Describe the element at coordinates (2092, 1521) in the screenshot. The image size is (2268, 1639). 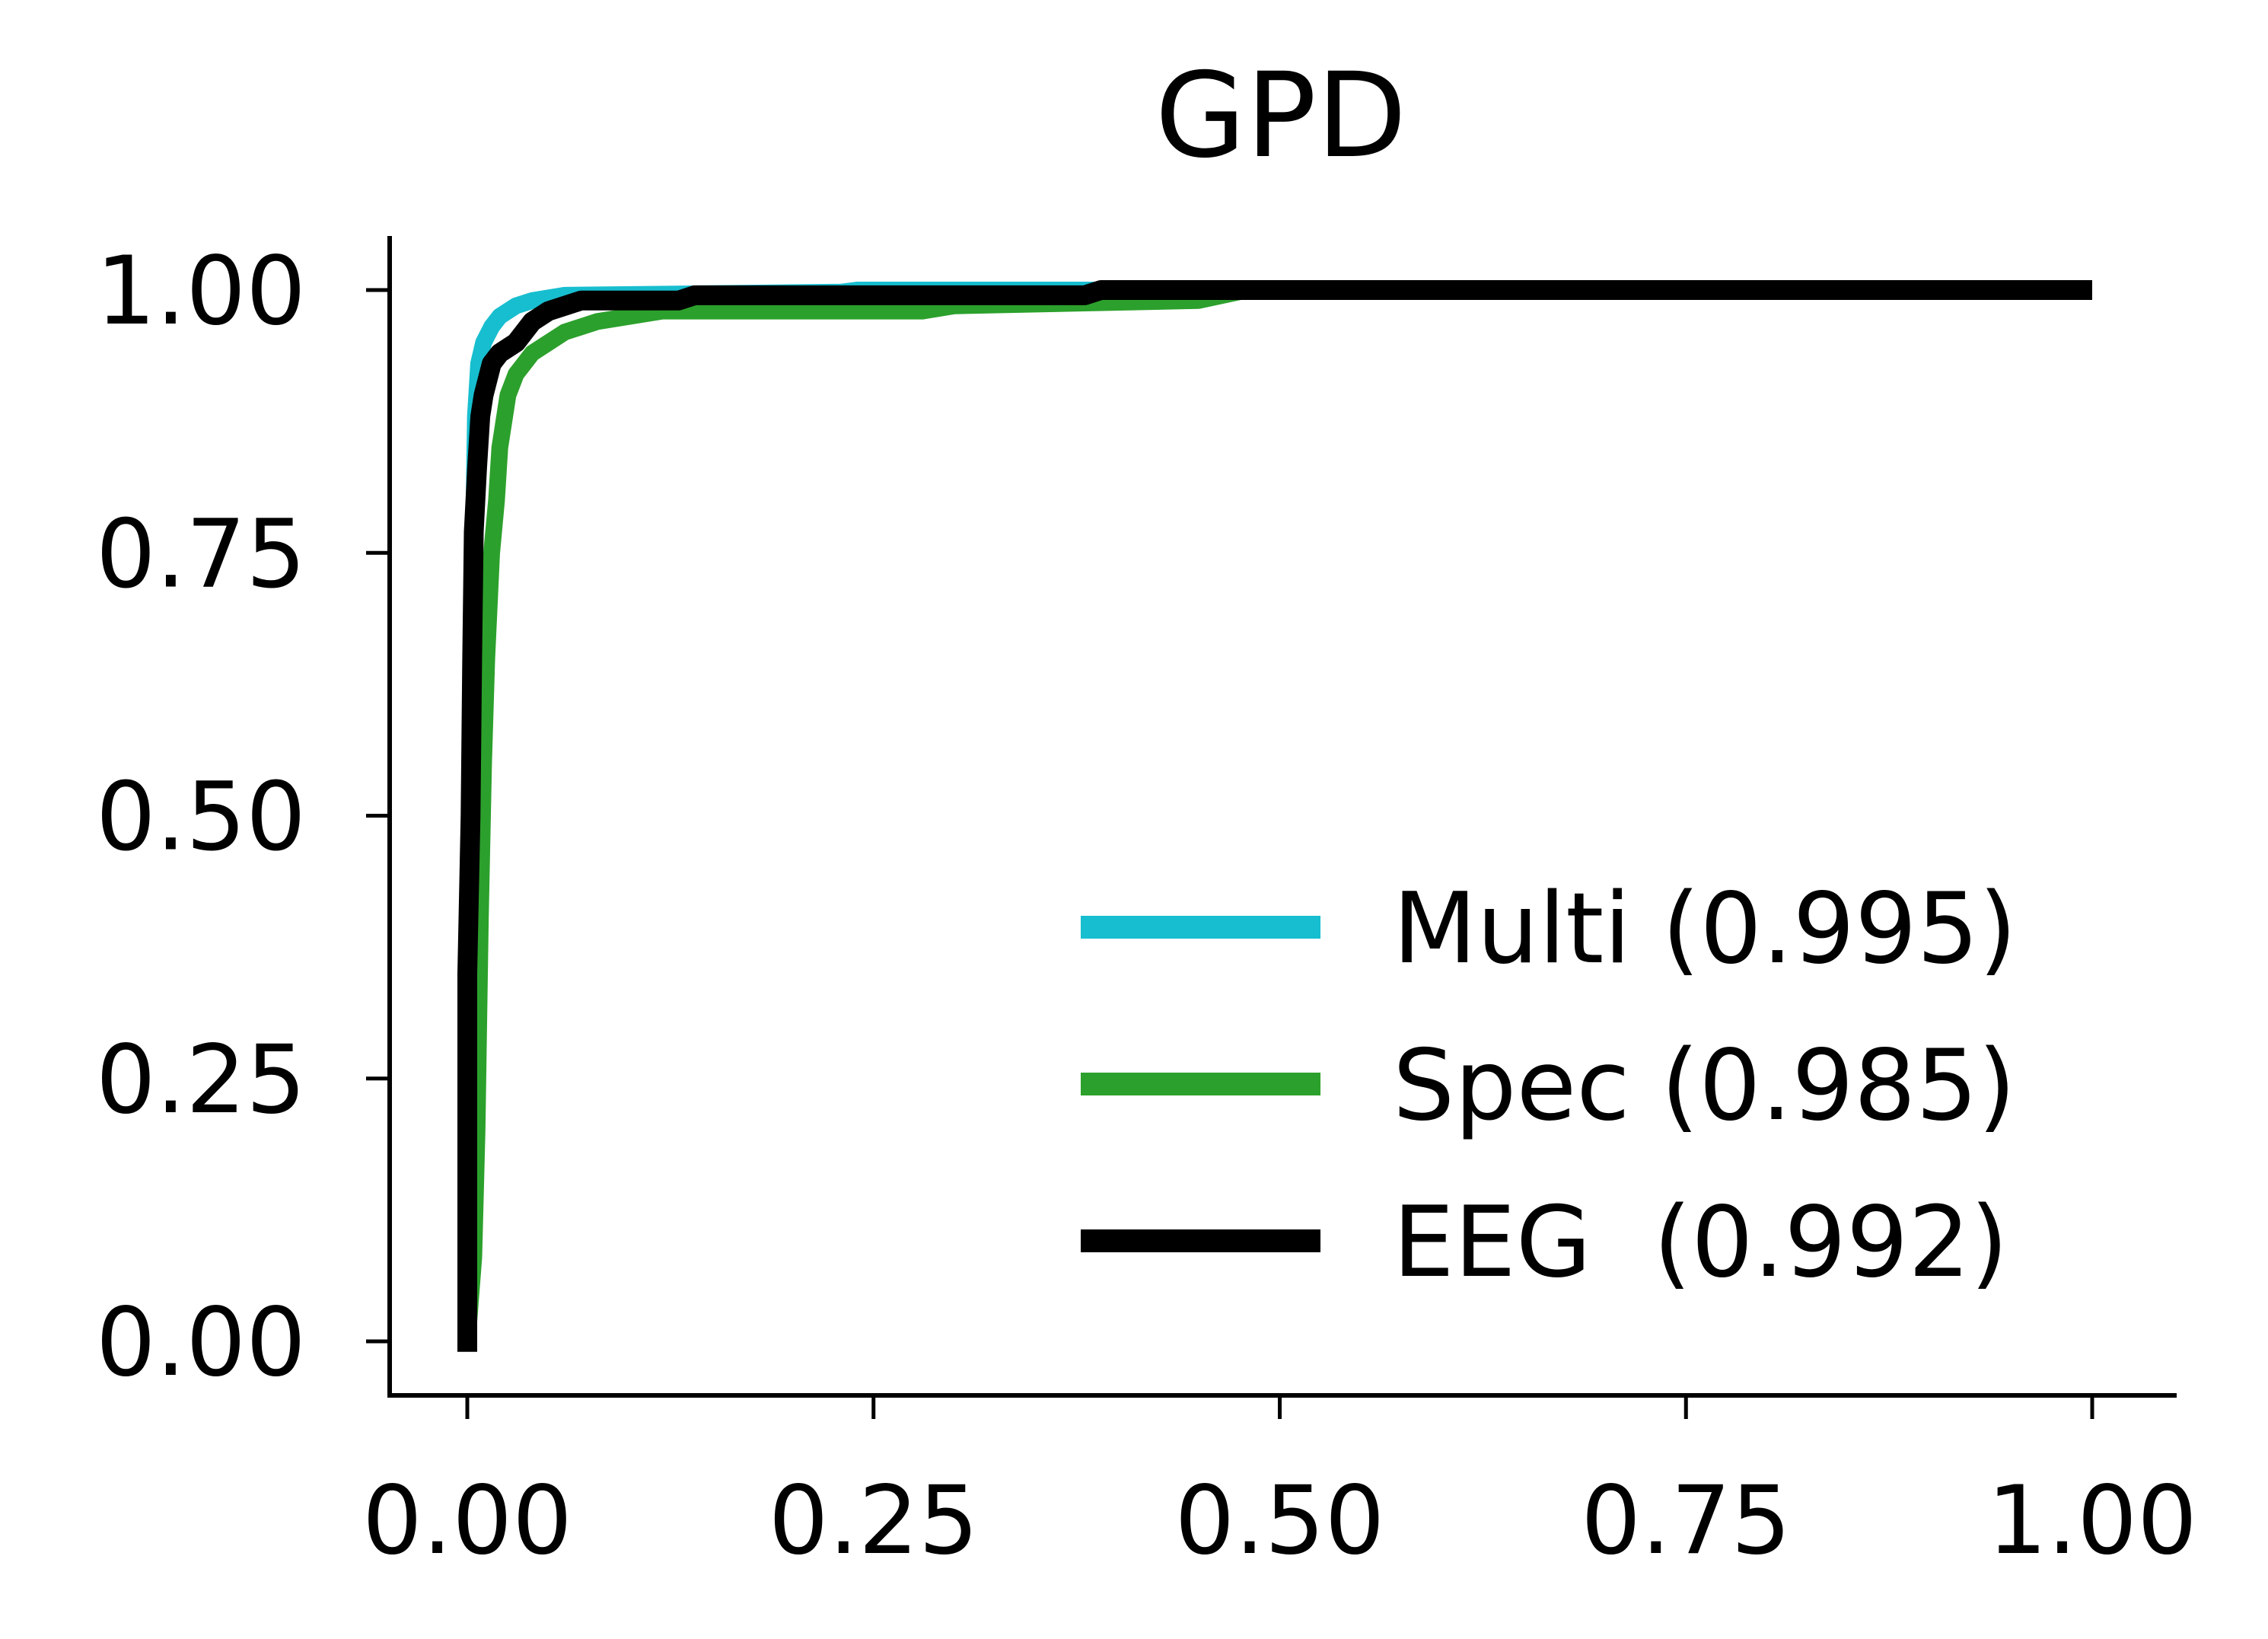
I see `x-tick-label: 1.00` at that location.